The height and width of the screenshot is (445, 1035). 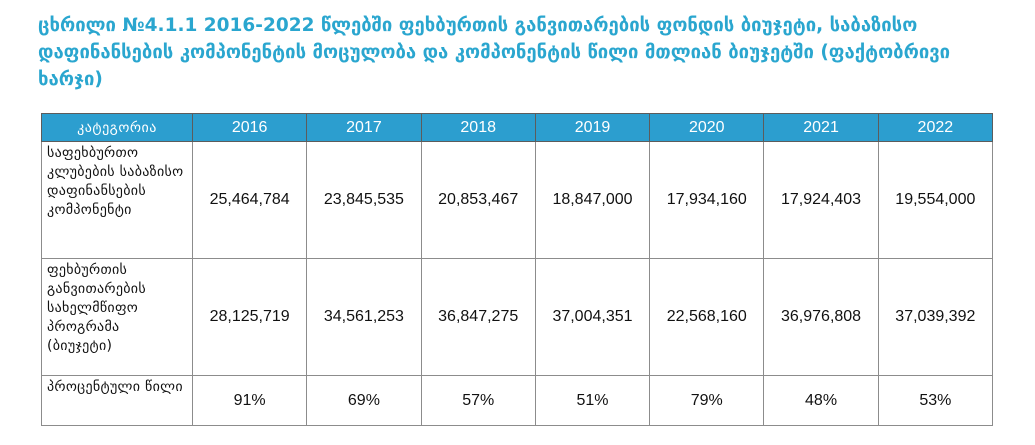 I want to click on table-cell: 17,934,160, so click(x=707, y=200).